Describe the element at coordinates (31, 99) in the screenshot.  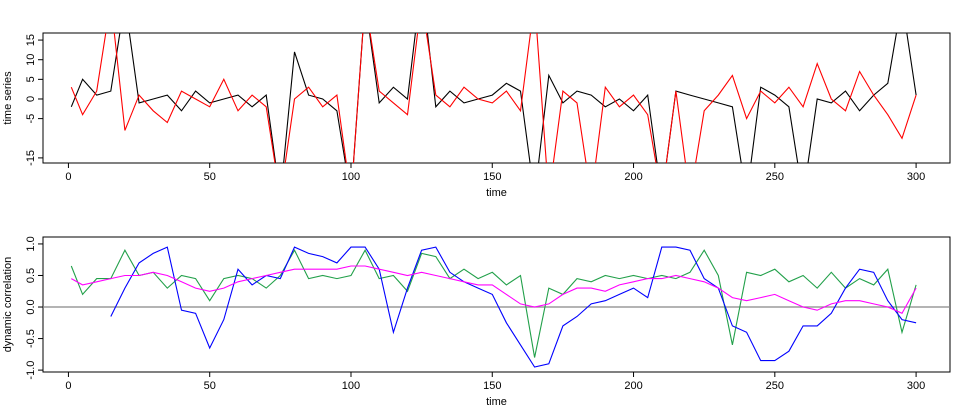
I see `y-tick-label: 0` at that location.